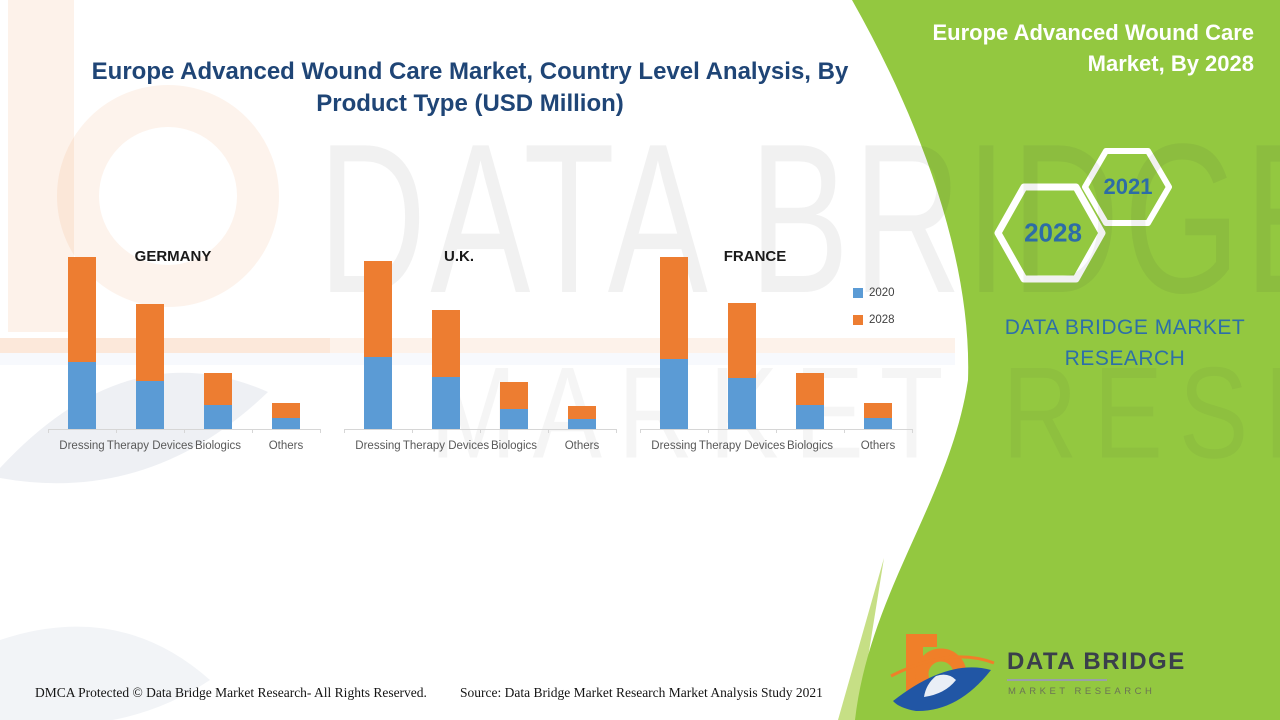  What do you see at coordinates (882, 320) in the screenshot?
I see `legend-label-2028: 2028` at bounding box center [882, 320].